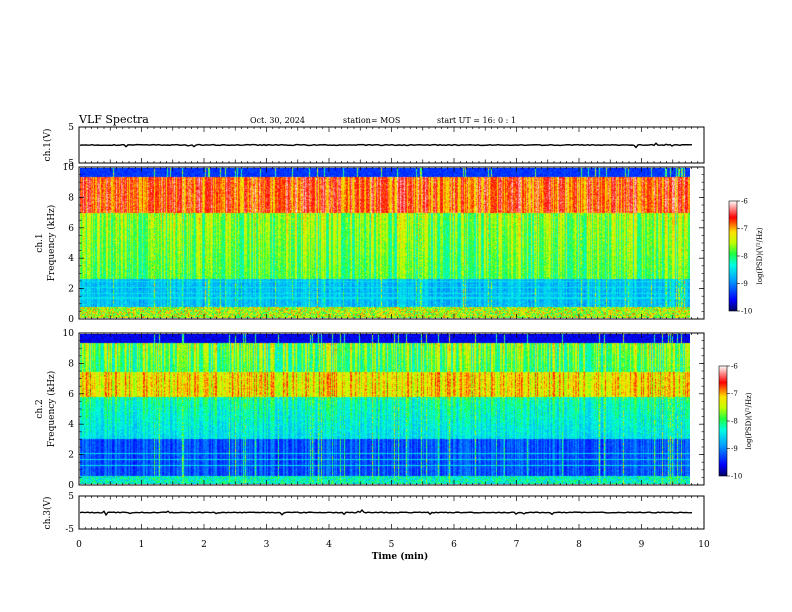 This screenshot has height=612, width=792. What do you see at coordinates (267, 545) in the screenshot?
I see `x-tick-label: 3` at bounding box center [267, 545].